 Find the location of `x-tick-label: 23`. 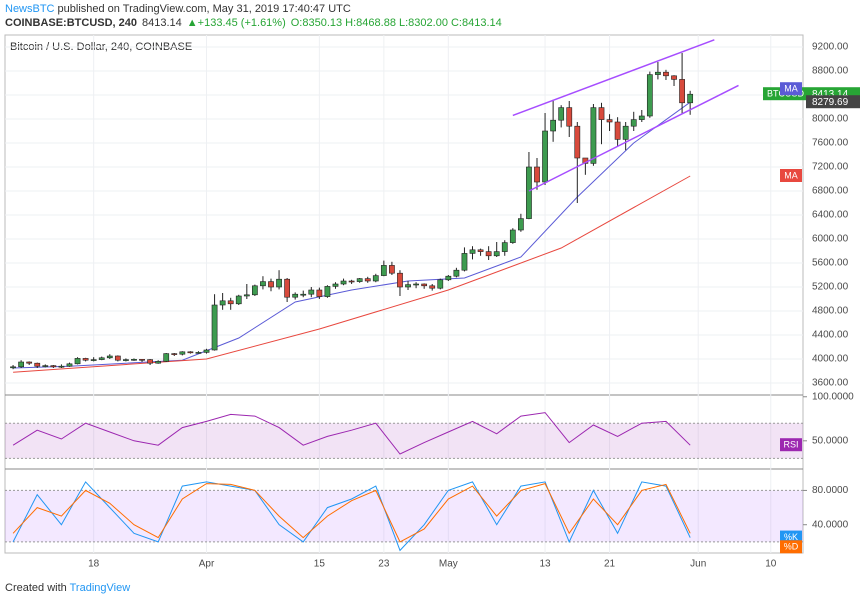

x-tick-label: 23 is located at coordinates (384, 564).